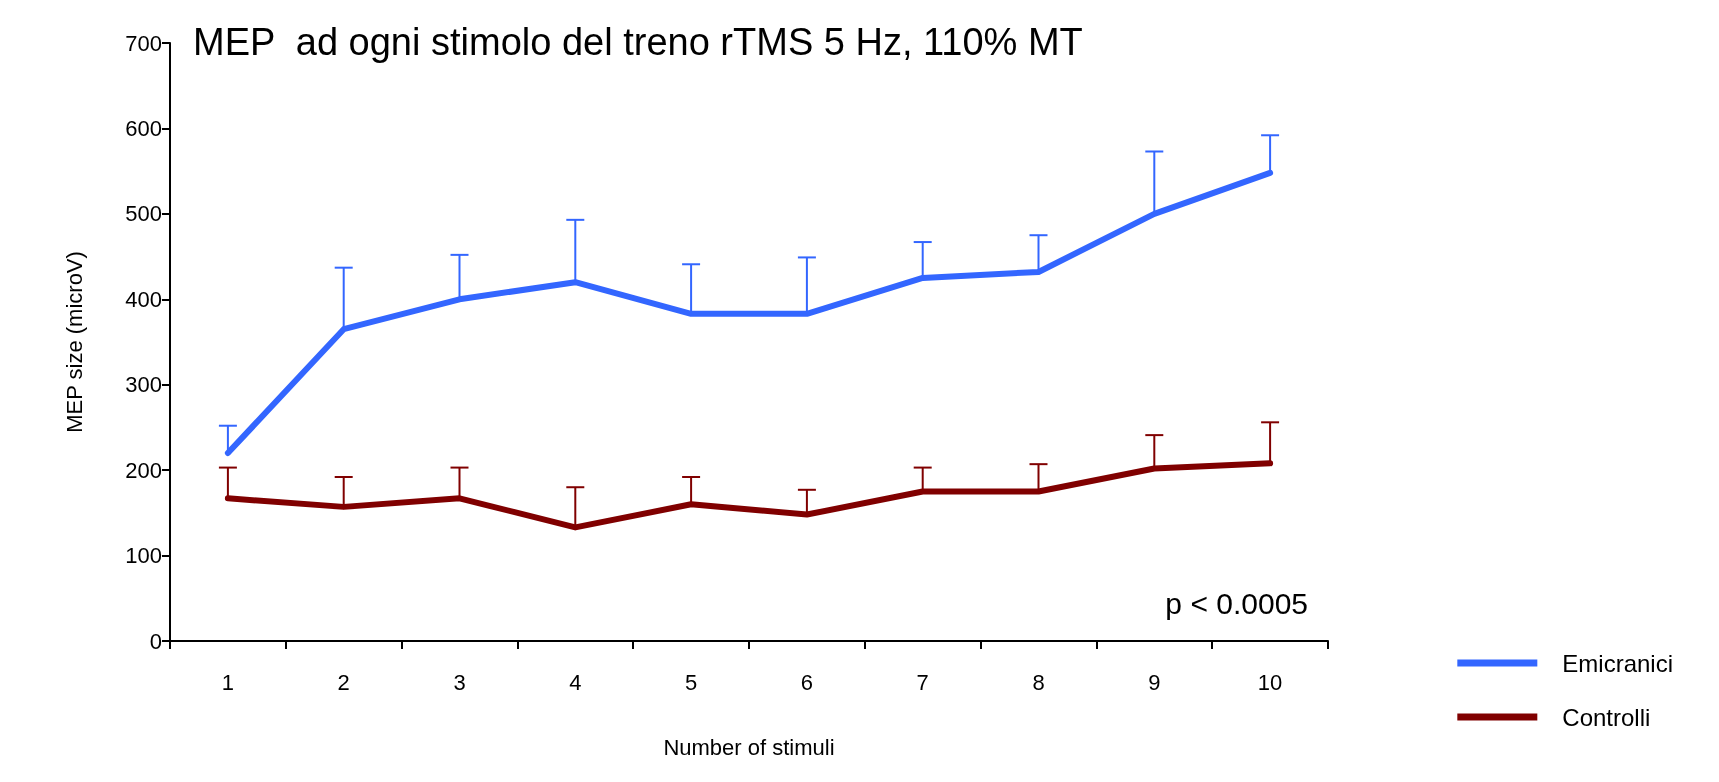 The image size is (1719, 782). Describe the element at coordinates (691, 682) in the screenshot. I see `x-tick-label: 5` at that location.